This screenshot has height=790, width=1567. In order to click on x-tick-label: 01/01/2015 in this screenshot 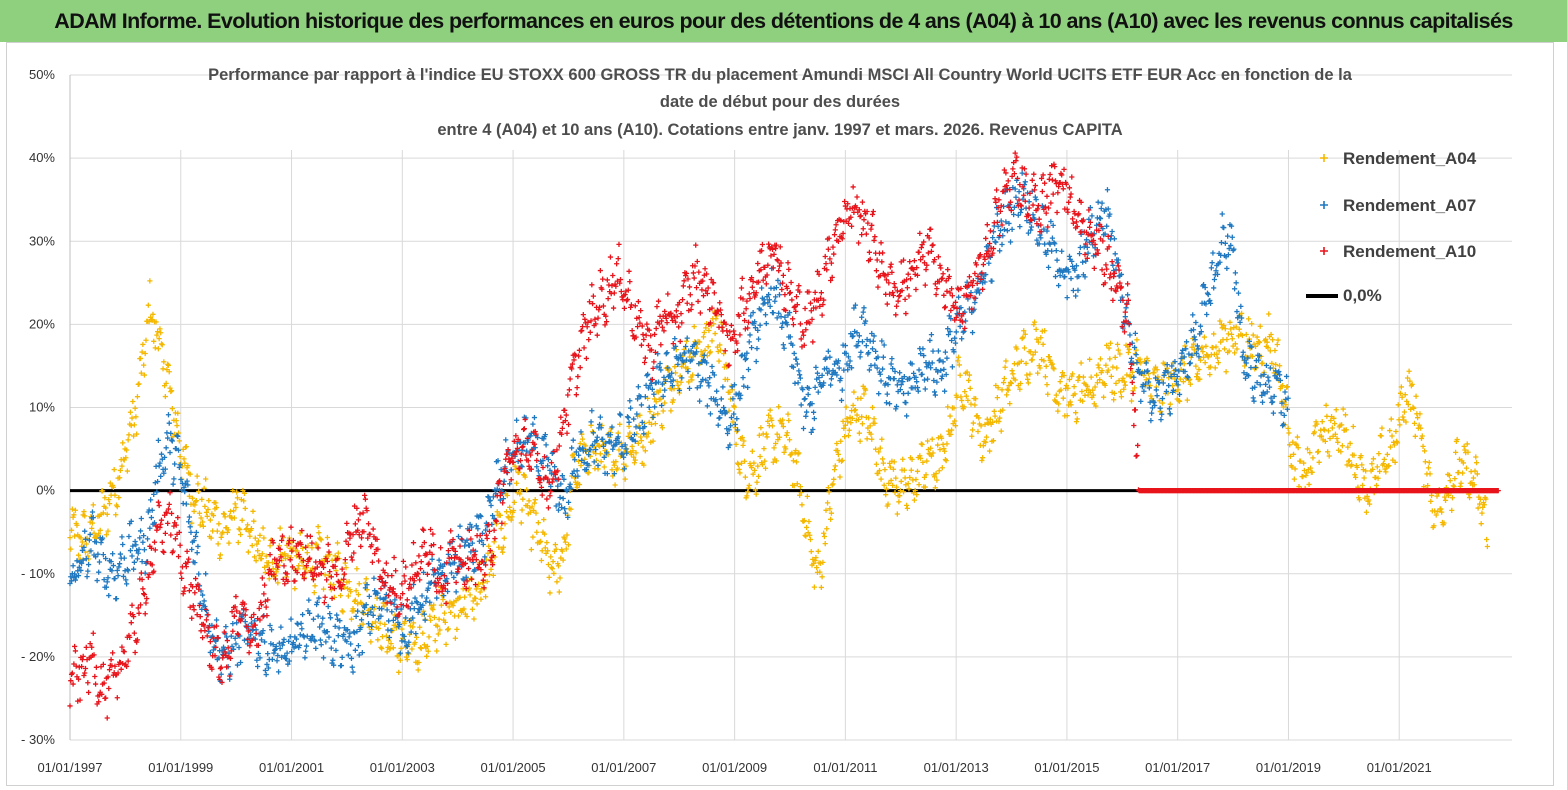, I will do `click(1066, 767)`.